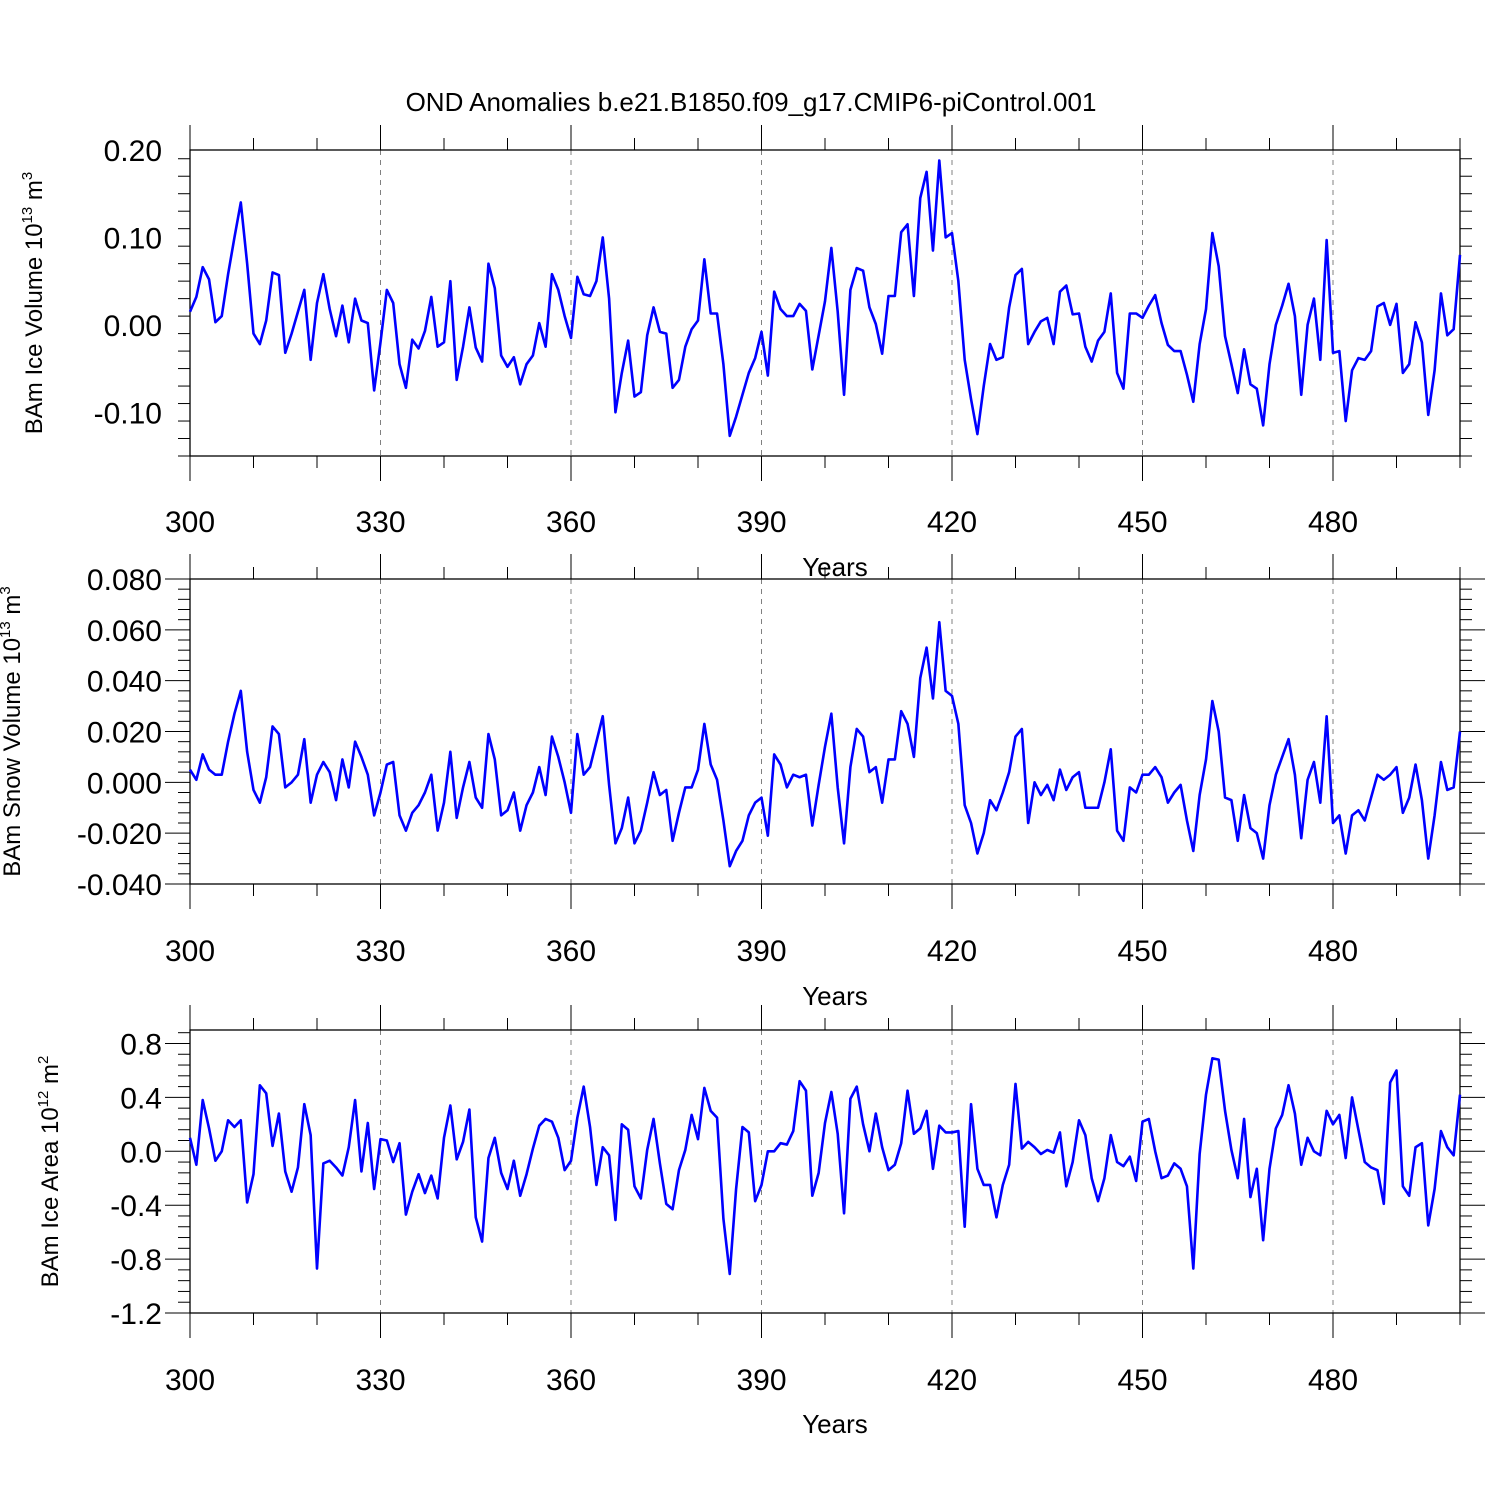 The width and height of the screenshot is (1500, 1500). Describe the element at coordinates (124, 682) in the screenshot. I see `y-tick-label: 0.040` at that location.